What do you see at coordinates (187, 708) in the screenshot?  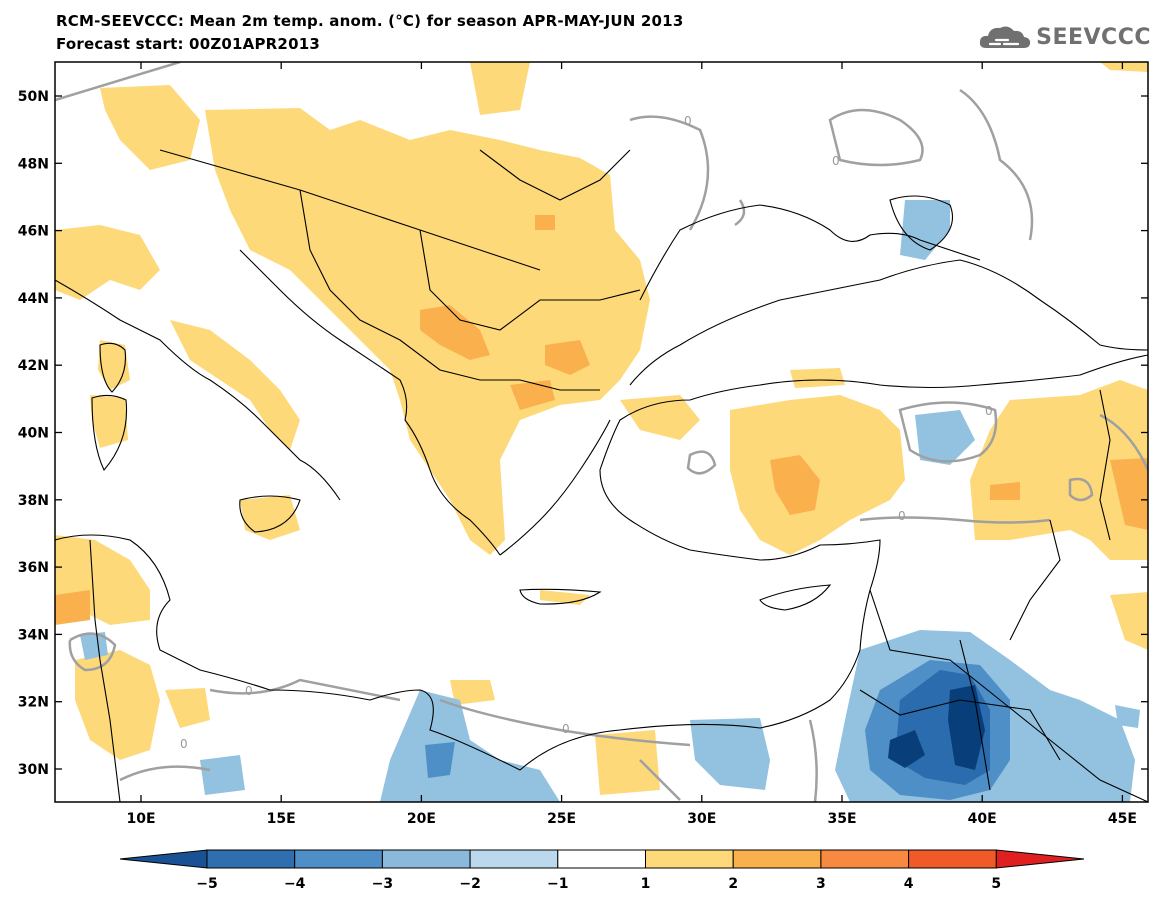 I see `positive-region-gulf-sirte` at bounding box center [187, 708].